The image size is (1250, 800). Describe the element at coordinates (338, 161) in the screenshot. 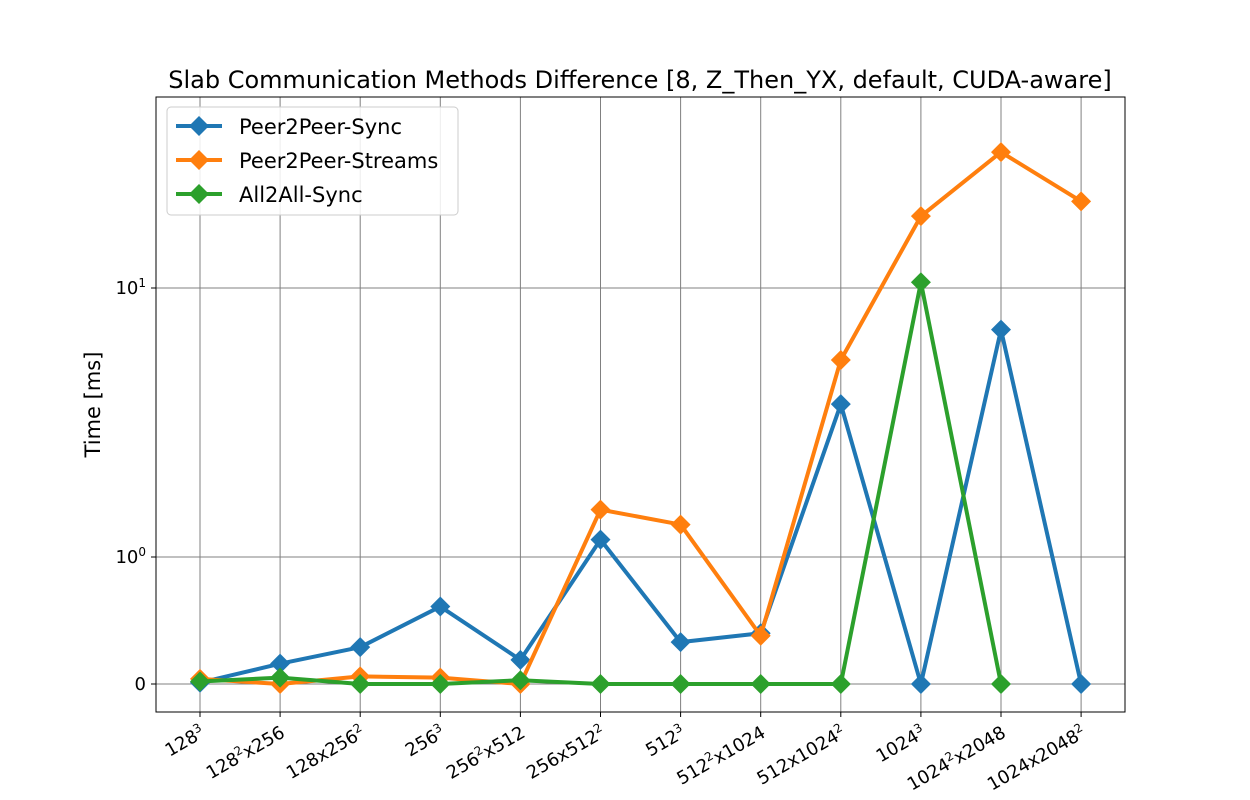

I see `legend-label: Peer2Peer-Streams` at that location.